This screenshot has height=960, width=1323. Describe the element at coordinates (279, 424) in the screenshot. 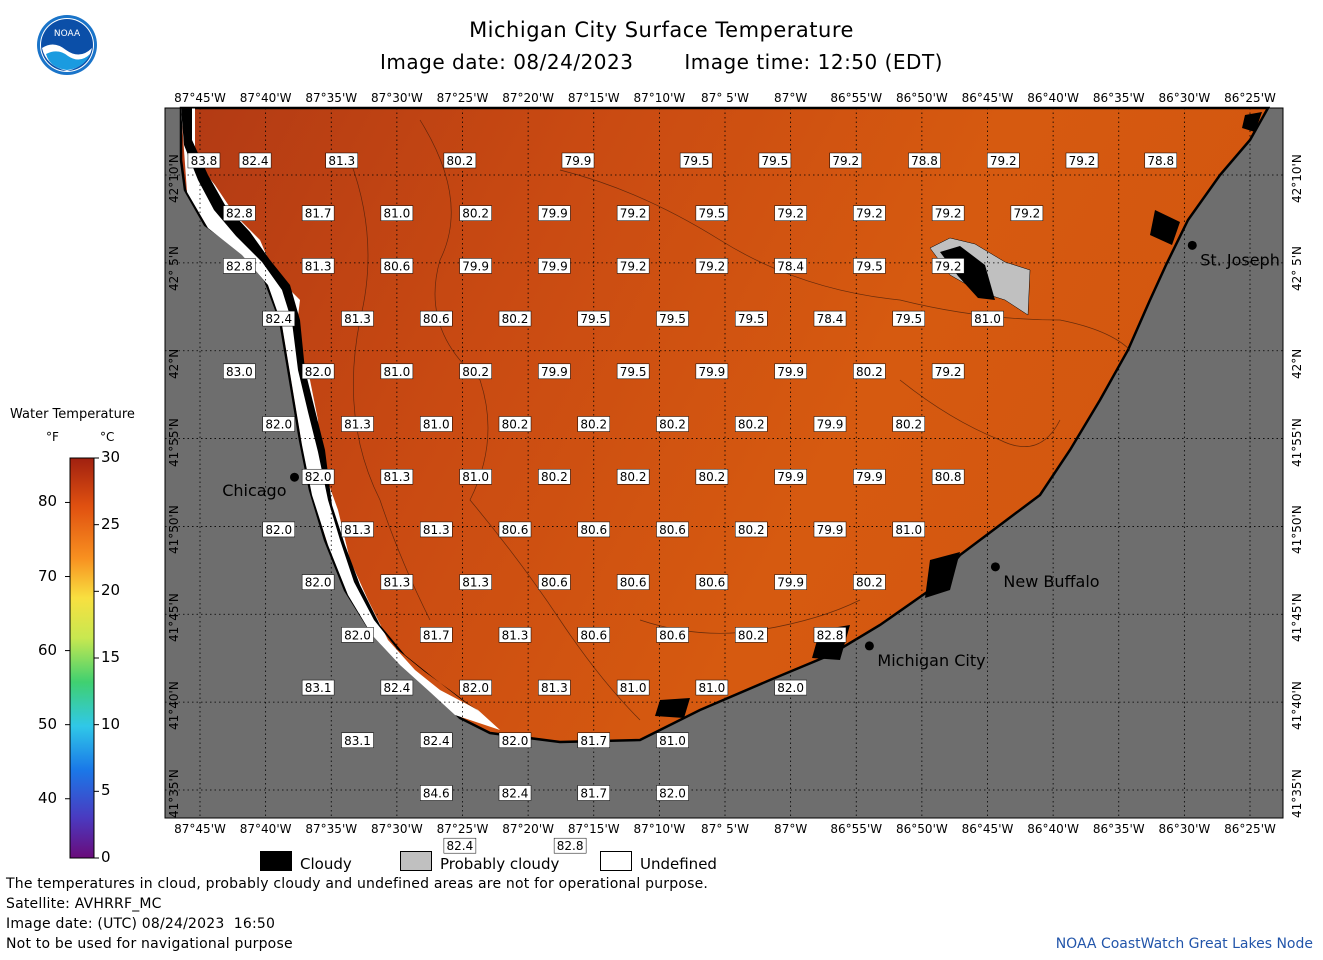

I see `temperature-reading: 82.0` at that location.